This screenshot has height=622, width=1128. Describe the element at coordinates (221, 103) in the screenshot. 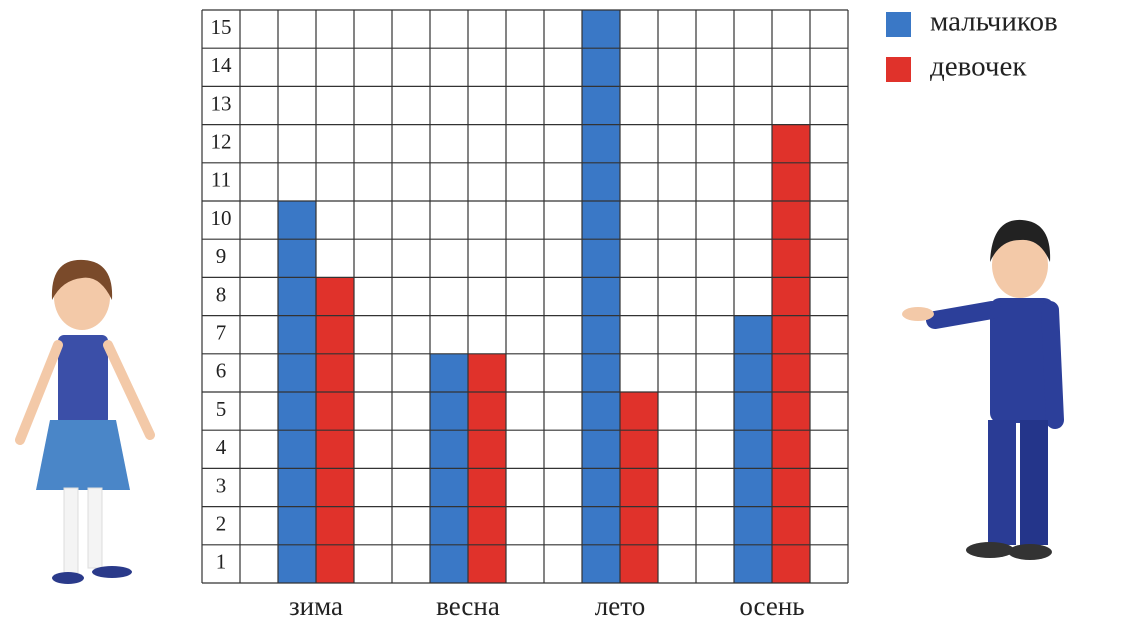

I see `y-tick-label: 13` at that location.